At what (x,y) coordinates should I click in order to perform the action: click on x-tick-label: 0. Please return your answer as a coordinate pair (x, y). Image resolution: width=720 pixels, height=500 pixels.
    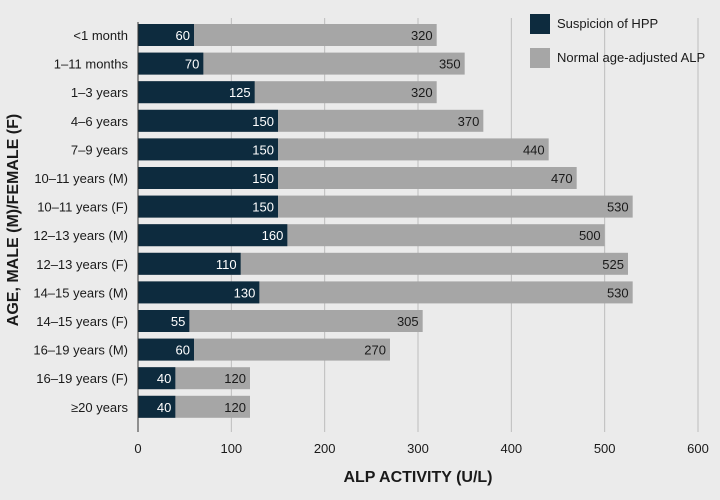
    Looking at the image, I should click on (137, 448).